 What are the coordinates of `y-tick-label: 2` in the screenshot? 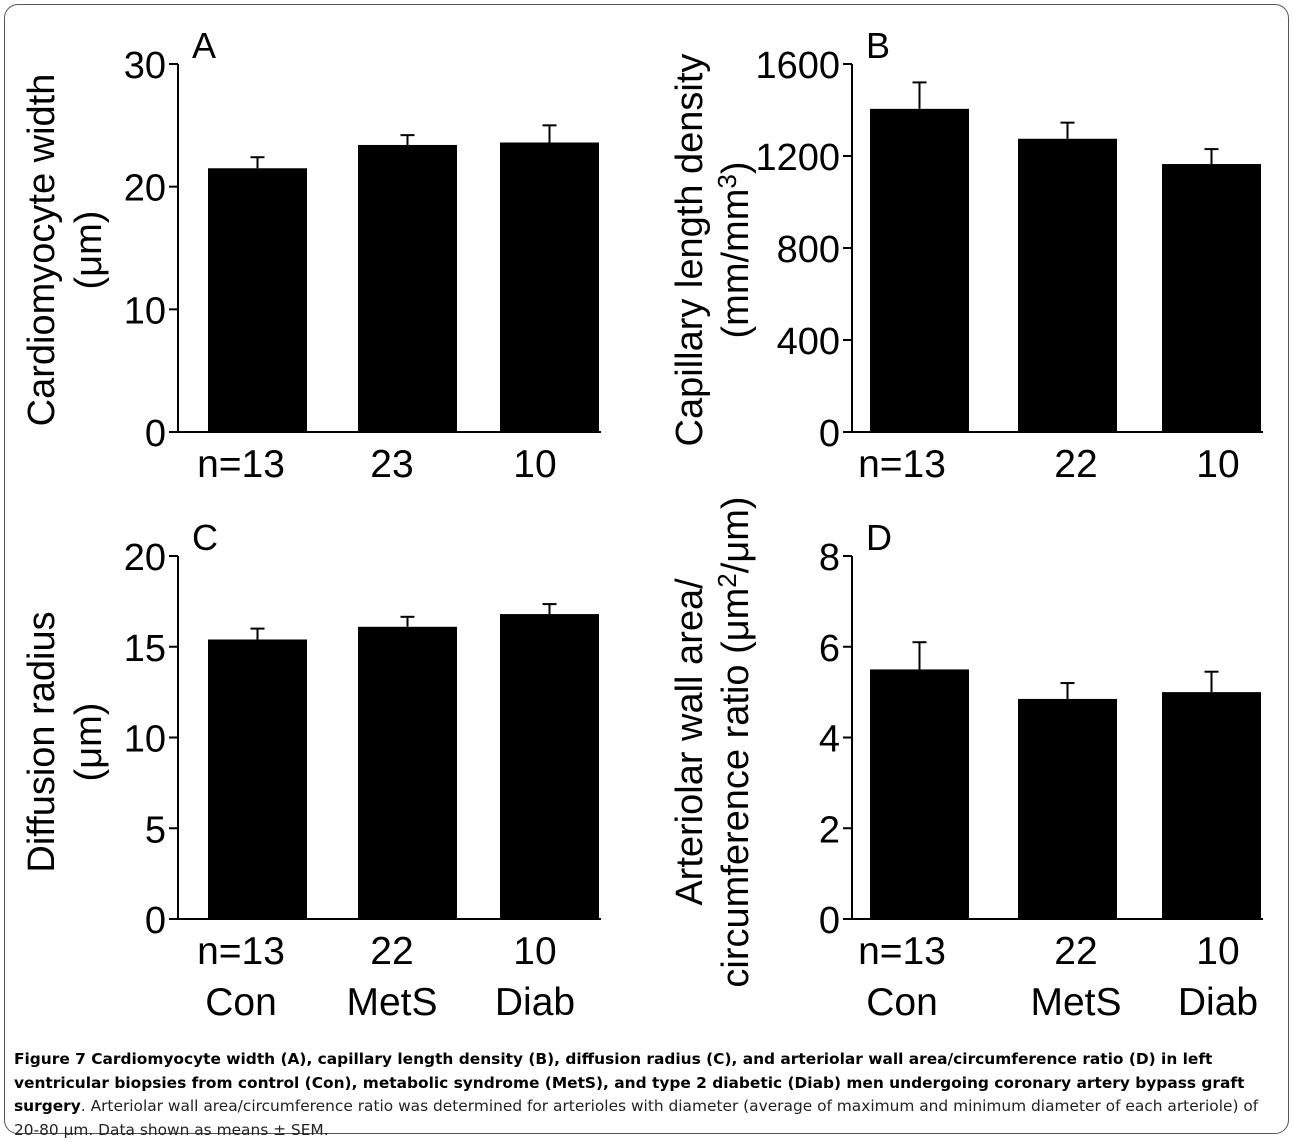 It's located at (829, 830).